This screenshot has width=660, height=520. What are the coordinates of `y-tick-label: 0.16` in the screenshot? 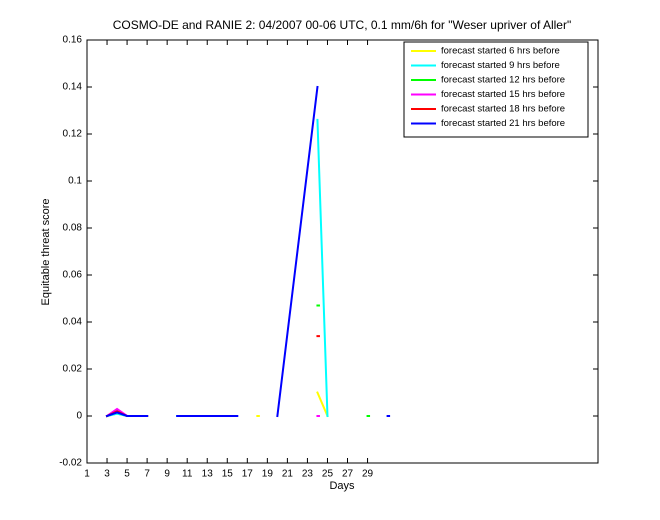 It's located at (73, 40).